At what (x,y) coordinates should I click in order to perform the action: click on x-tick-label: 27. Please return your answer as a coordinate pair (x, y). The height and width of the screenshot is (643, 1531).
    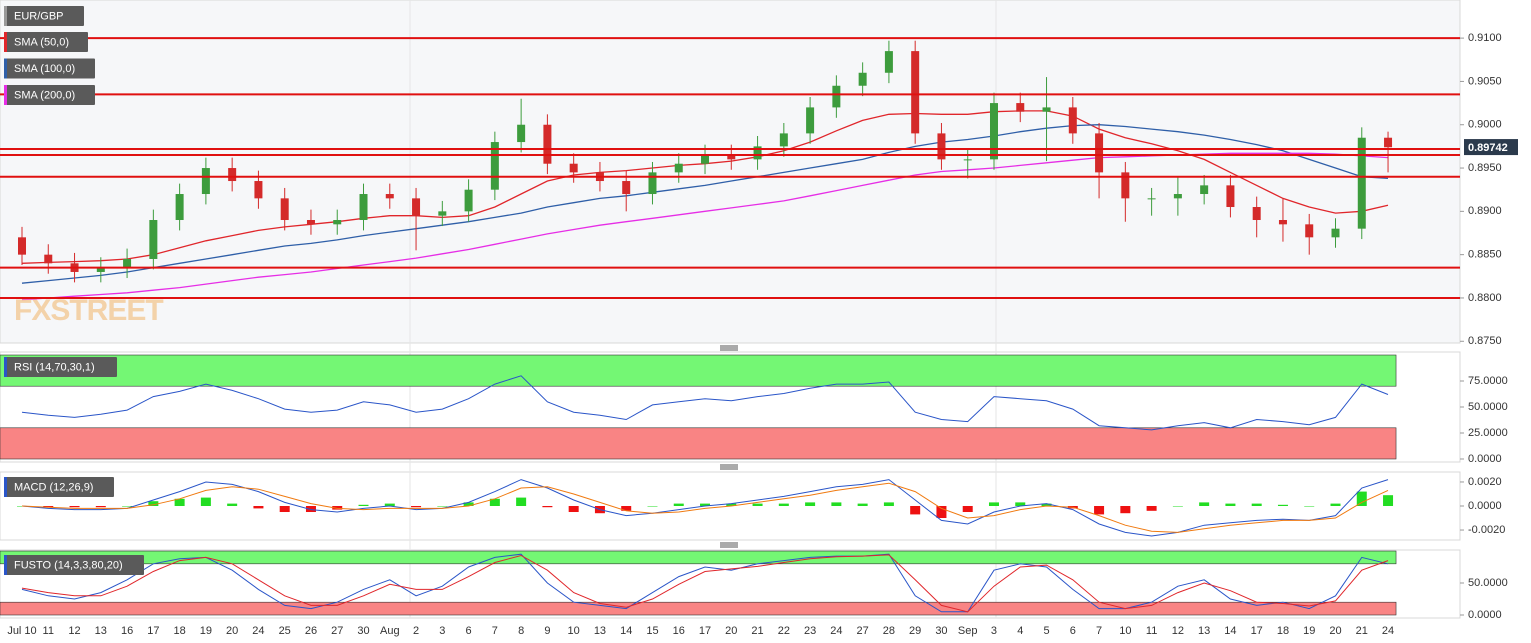
    Looking at the image, I should click on (337, 631).